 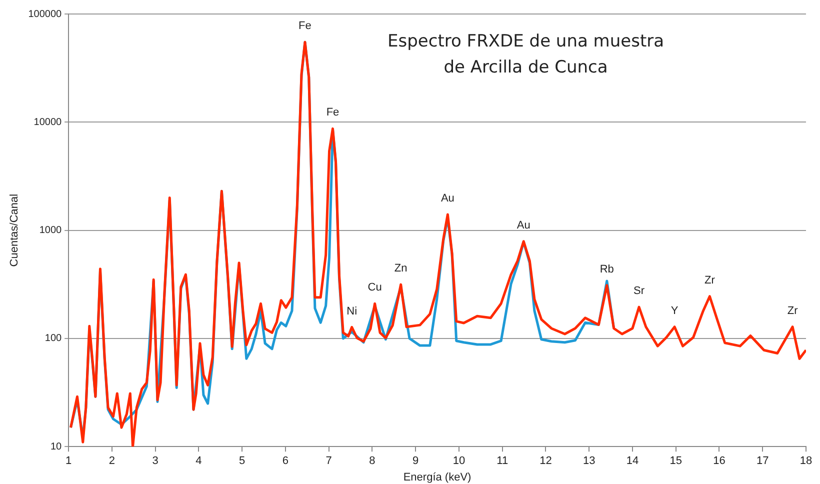 What do you see at coordinates (632, 461) in the screenshot?
I see `x-tick-label: 14` at bounding box center [632, 461].